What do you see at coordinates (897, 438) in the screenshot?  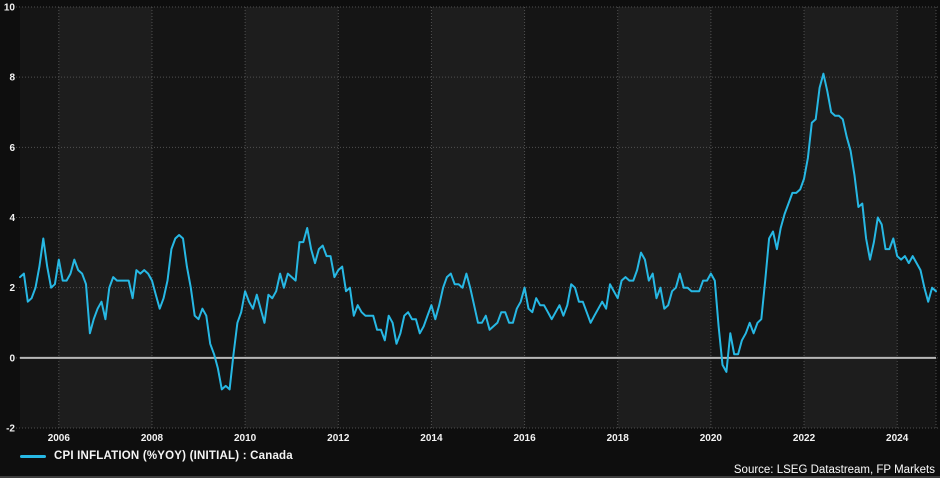 I see `x-tick-label: 2024` at bounding box center [897, 438].